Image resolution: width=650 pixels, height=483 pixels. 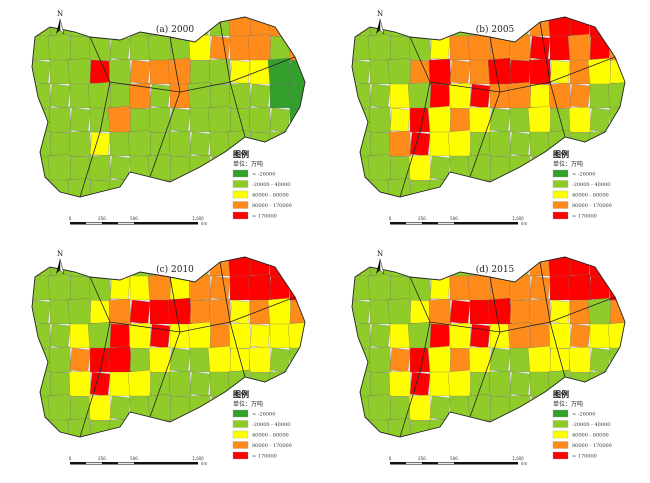 What do you see at coordinates (568, 404) in the screenshot?
I see `legend-unit: 单位：万吨` at bounding box center [568, 404].